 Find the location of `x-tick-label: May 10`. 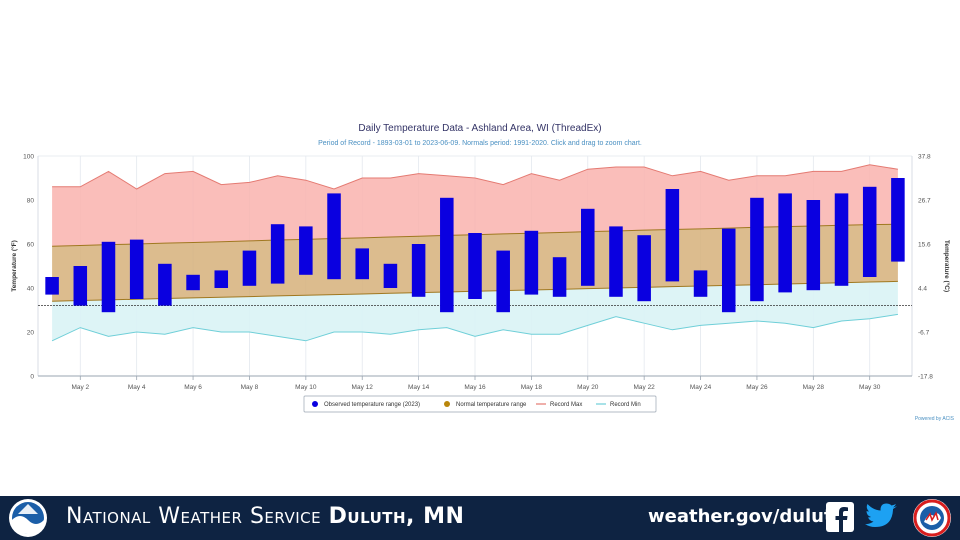

x-tick-label: May 10 is located at coordinates (306, 387).